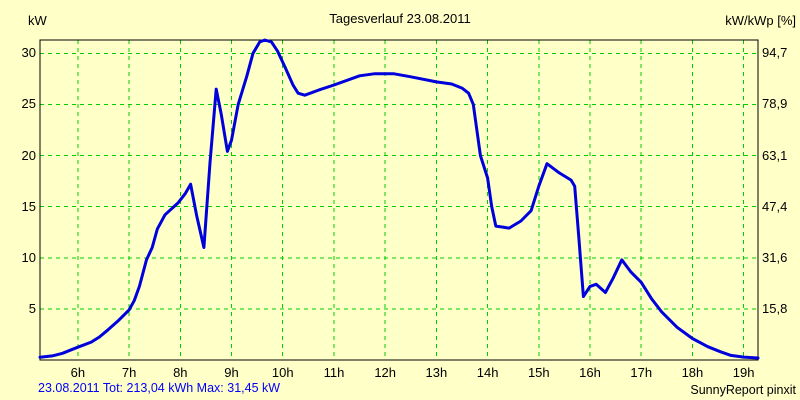 Image resolution: width=800 pixels, height=400 pixels. I want to click on right-axis-tick-label: 63,1, so click(775, 155).